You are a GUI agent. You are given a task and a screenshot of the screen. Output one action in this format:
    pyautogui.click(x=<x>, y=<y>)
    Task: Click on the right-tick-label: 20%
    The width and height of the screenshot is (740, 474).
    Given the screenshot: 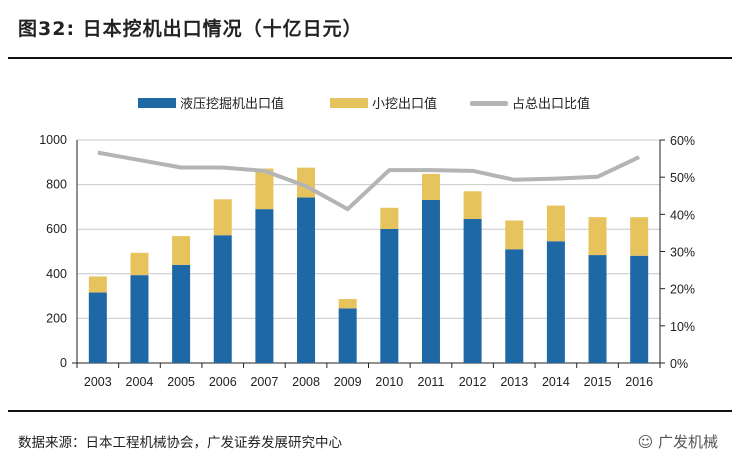 What is the action you would take?
    pyautogui.click(x=682, y=290)
    